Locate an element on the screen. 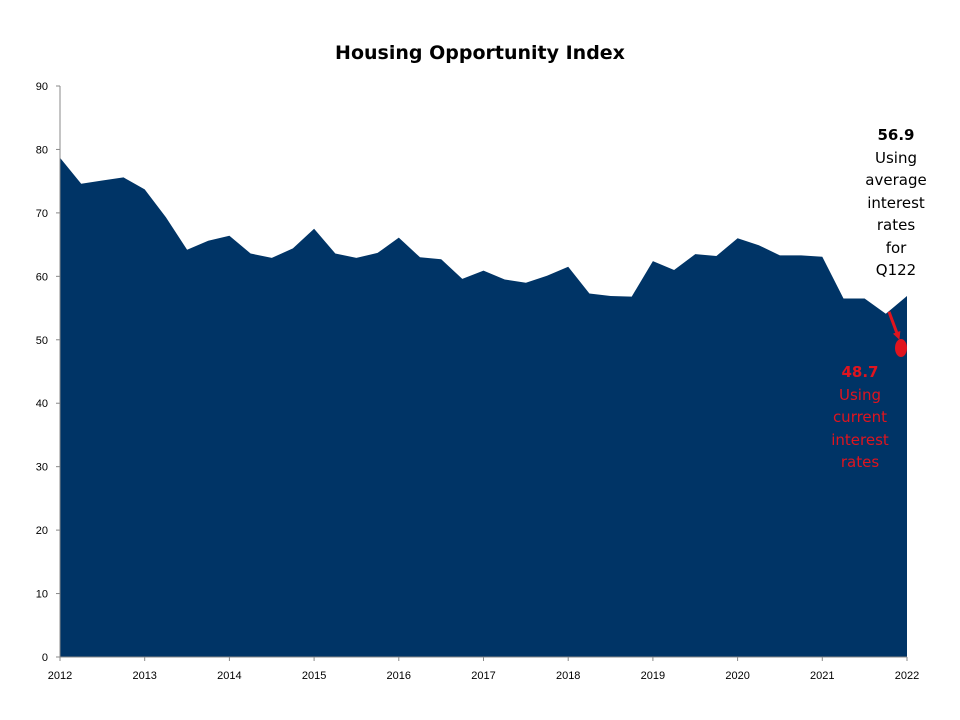 Image resolution: width=960 pixels, height=720 pixels. x-tick-label: 2018 is located at coordinates (568, 676).